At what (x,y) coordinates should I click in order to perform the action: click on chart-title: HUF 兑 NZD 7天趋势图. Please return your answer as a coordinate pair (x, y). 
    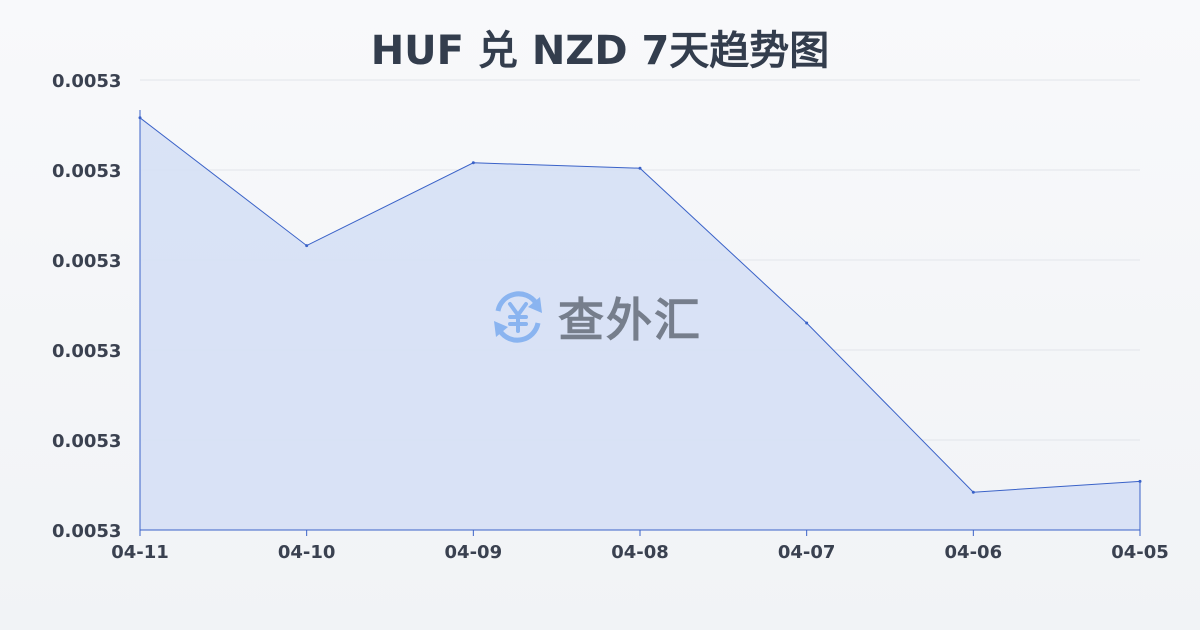
    Looking at the image, I should click on (600, 51).